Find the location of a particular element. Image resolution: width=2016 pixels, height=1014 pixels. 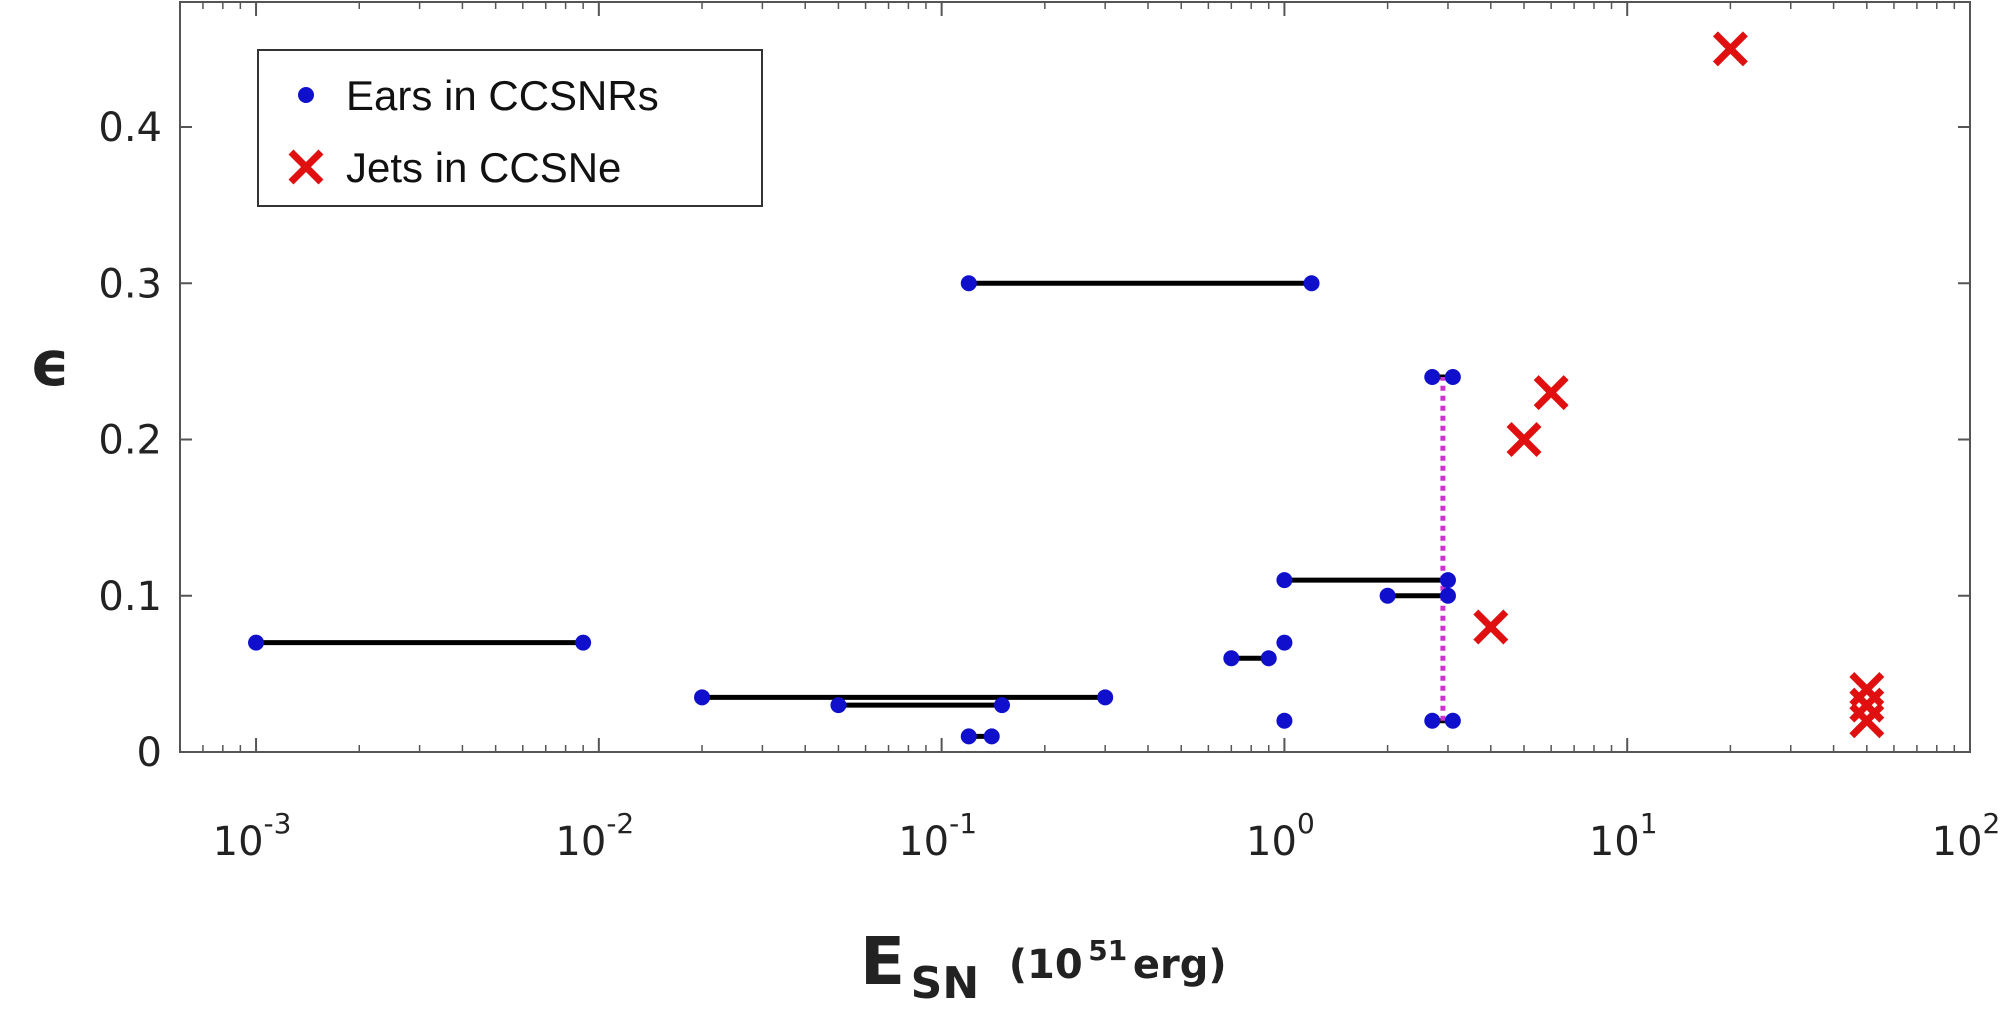

y-tick-label: 0.1 is located at coordinates (130, 597).